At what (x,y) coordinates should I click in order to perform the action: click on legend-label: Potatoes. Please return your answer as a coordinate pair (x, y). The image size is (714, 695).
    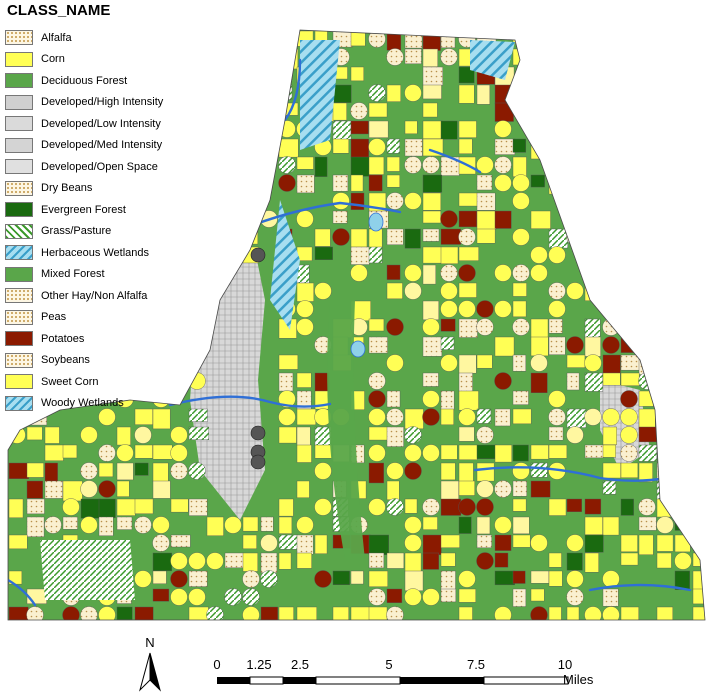
    Looking at the image, I should click on (63, 338).